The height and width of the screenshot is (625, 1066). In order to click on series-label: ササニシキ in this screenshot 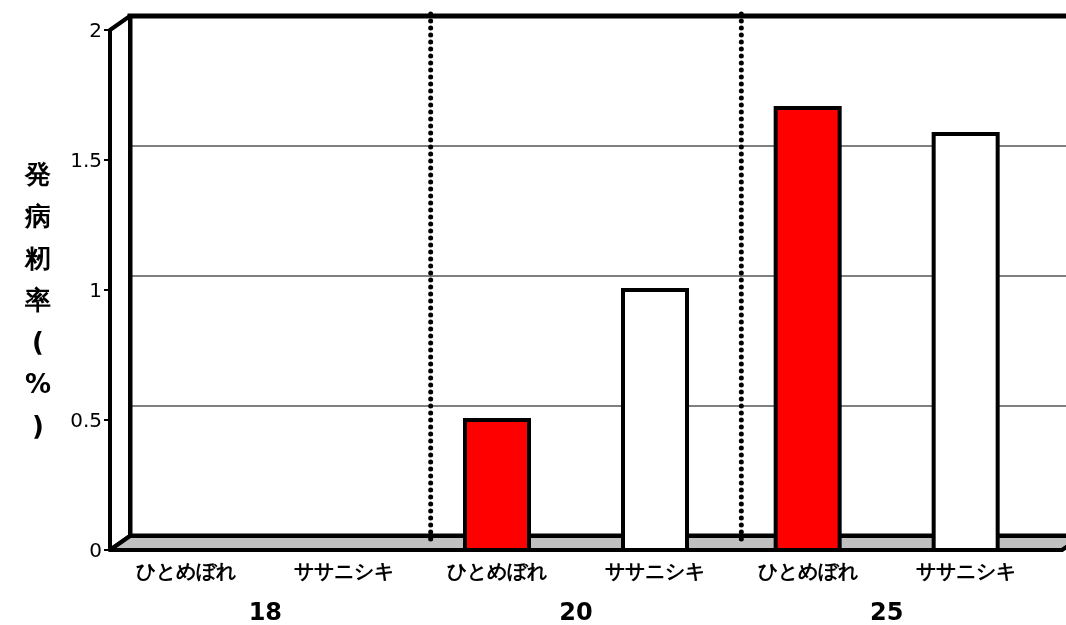, I will do `click(655, 571)`.